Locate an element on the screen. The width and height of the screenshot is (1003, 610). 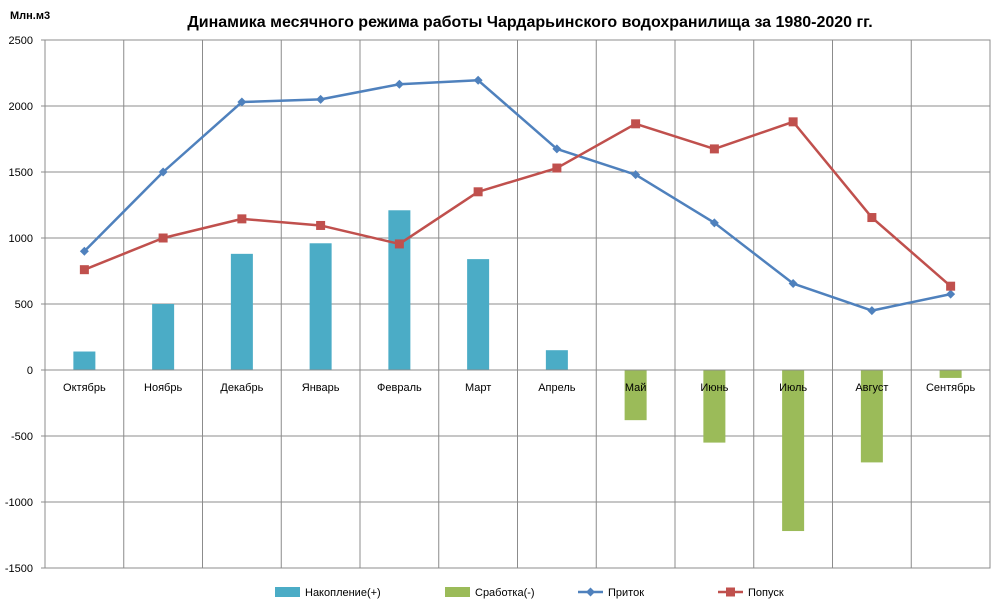
legend: Накопление(+) Сработка(-) Приток Попуск is located at coordinates (529, 593).